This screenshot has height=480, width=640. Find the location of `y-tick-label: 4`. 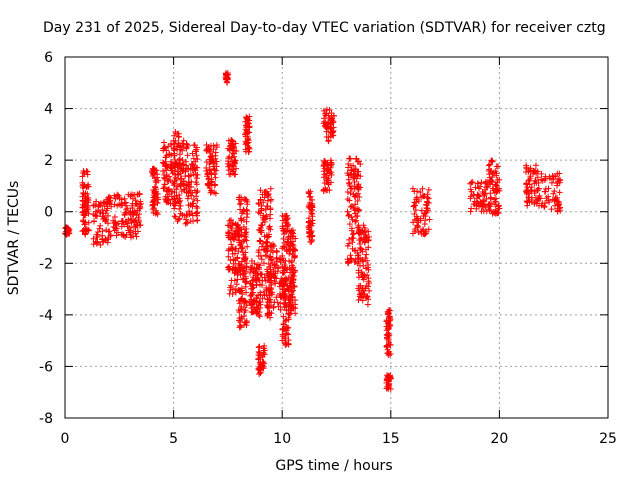

y-tick-label: 4 is located at coordinates (48, 110).